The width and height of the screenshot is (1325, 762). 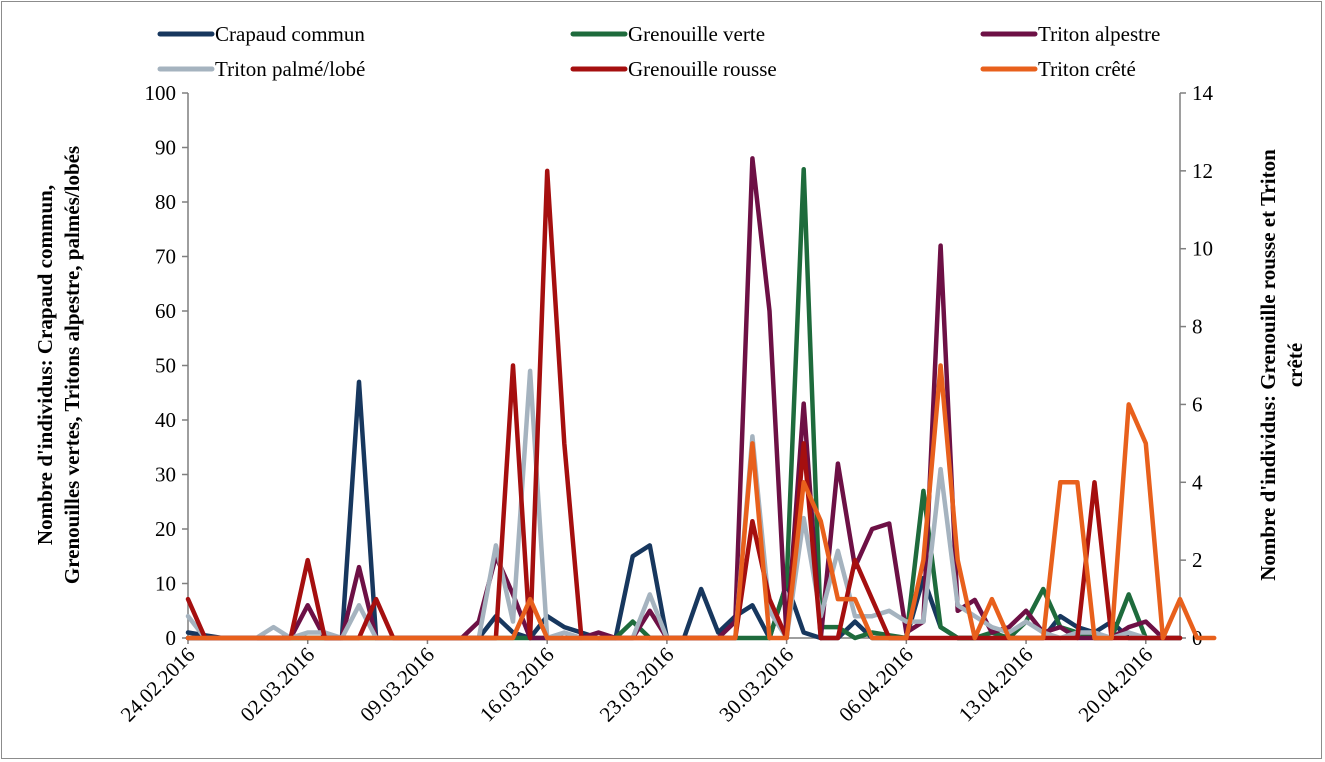 What do you see at coordinates (397, 685) in the screenshot?
I see `x-tick-label: 09.03.2016` at bounding box center [397, 685].